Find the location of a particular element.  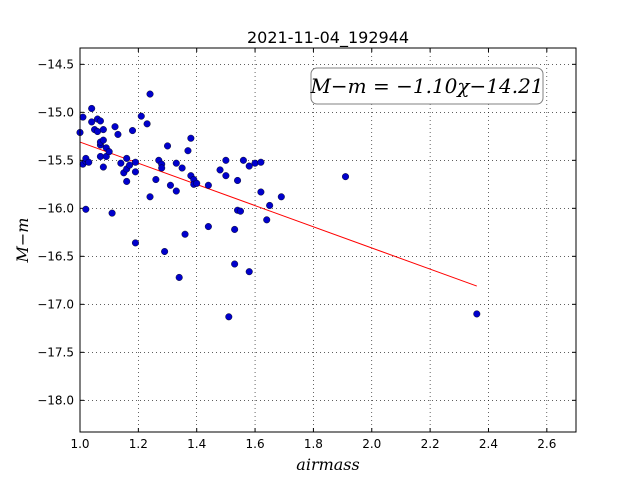

x-axis-label: airmass is located at coordinates (327, 464).